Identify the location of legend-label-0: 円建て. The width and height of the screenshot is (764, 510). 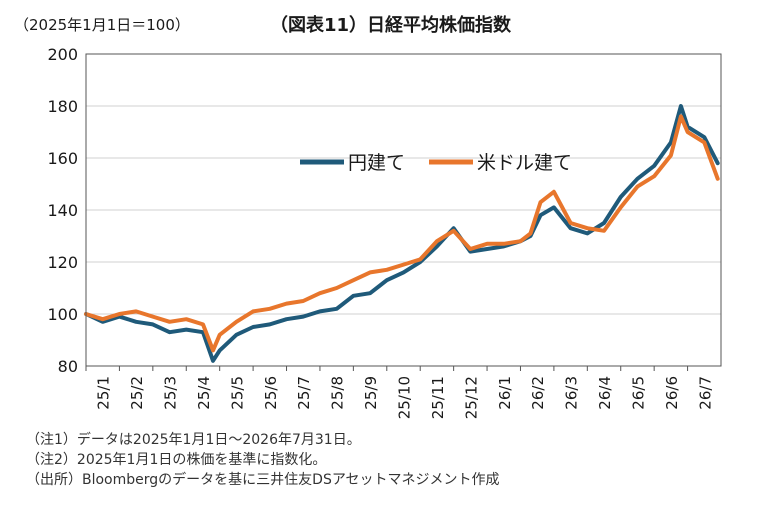
(376, 163).